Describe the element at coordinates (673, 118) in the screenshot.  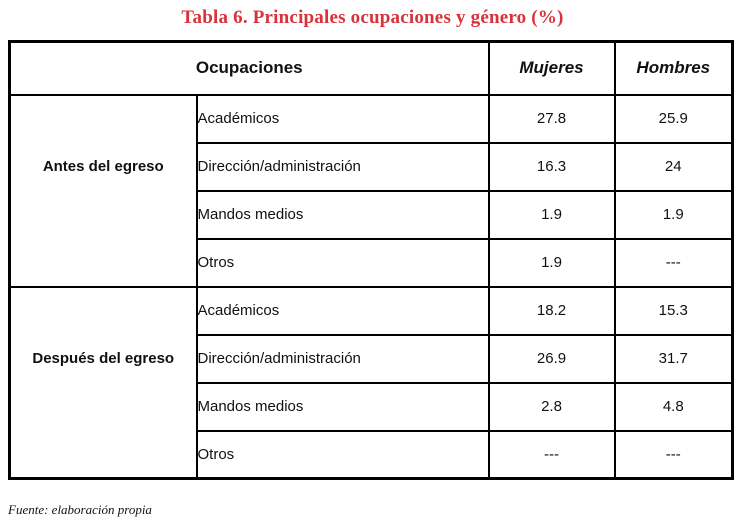
I see `hombres-value: 25.9` at that location.